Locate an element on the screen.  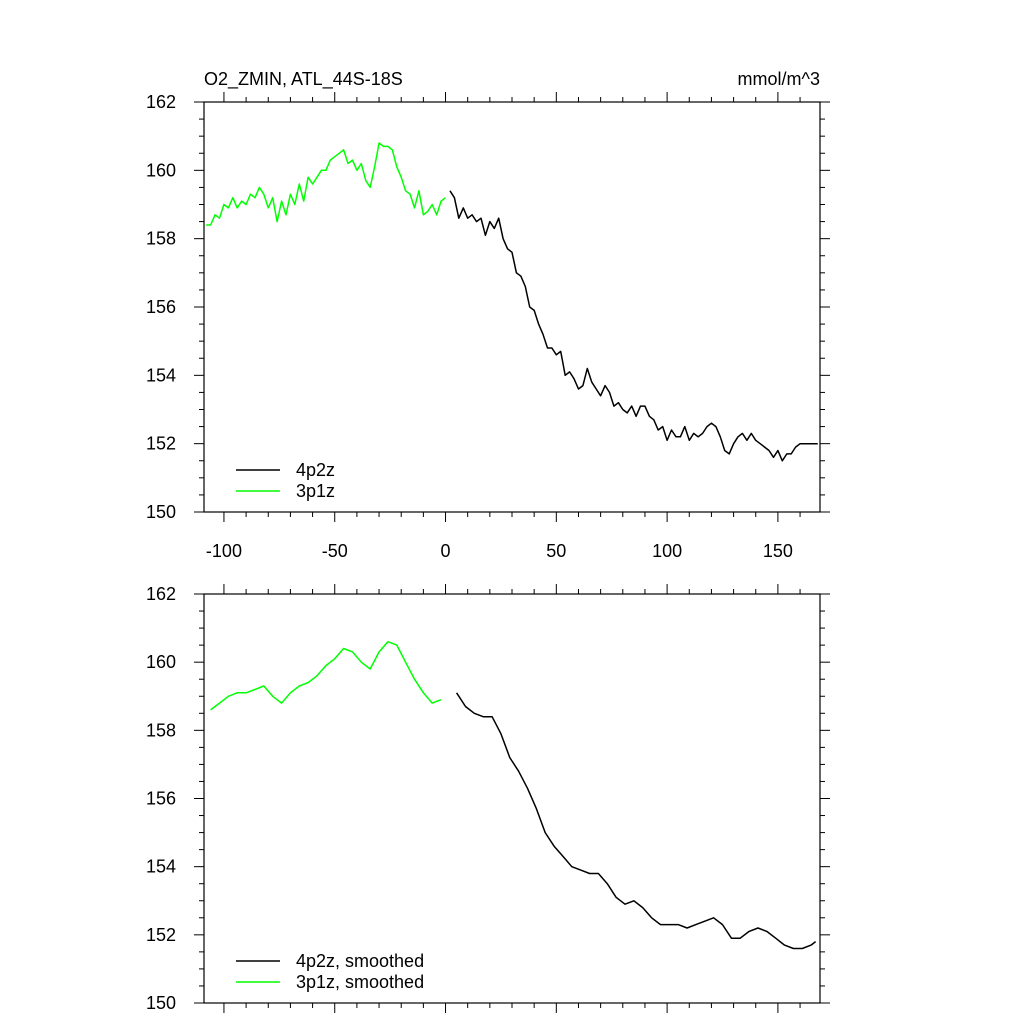
p1-x-tick-label: -50 is located at coordinates (335, 551).